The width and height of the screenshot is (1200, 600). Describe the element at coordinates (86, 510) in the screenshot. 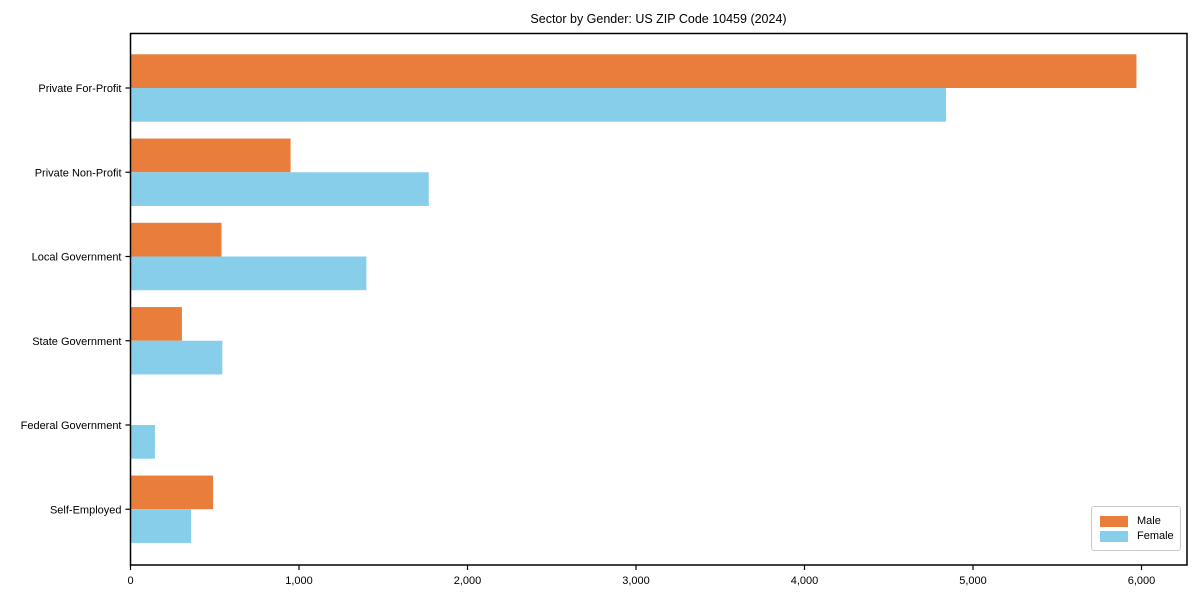

I see `y-tick-label-5: Self-Employed` at that location.